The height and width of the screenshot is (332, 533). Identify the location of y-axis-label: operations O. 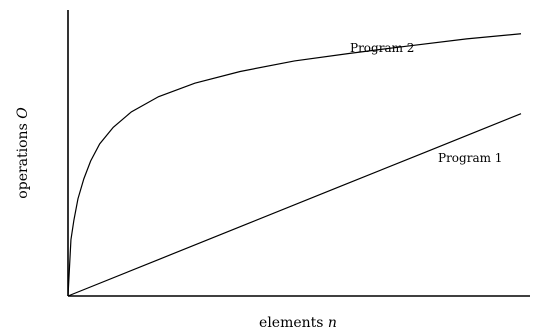
(23, 153).